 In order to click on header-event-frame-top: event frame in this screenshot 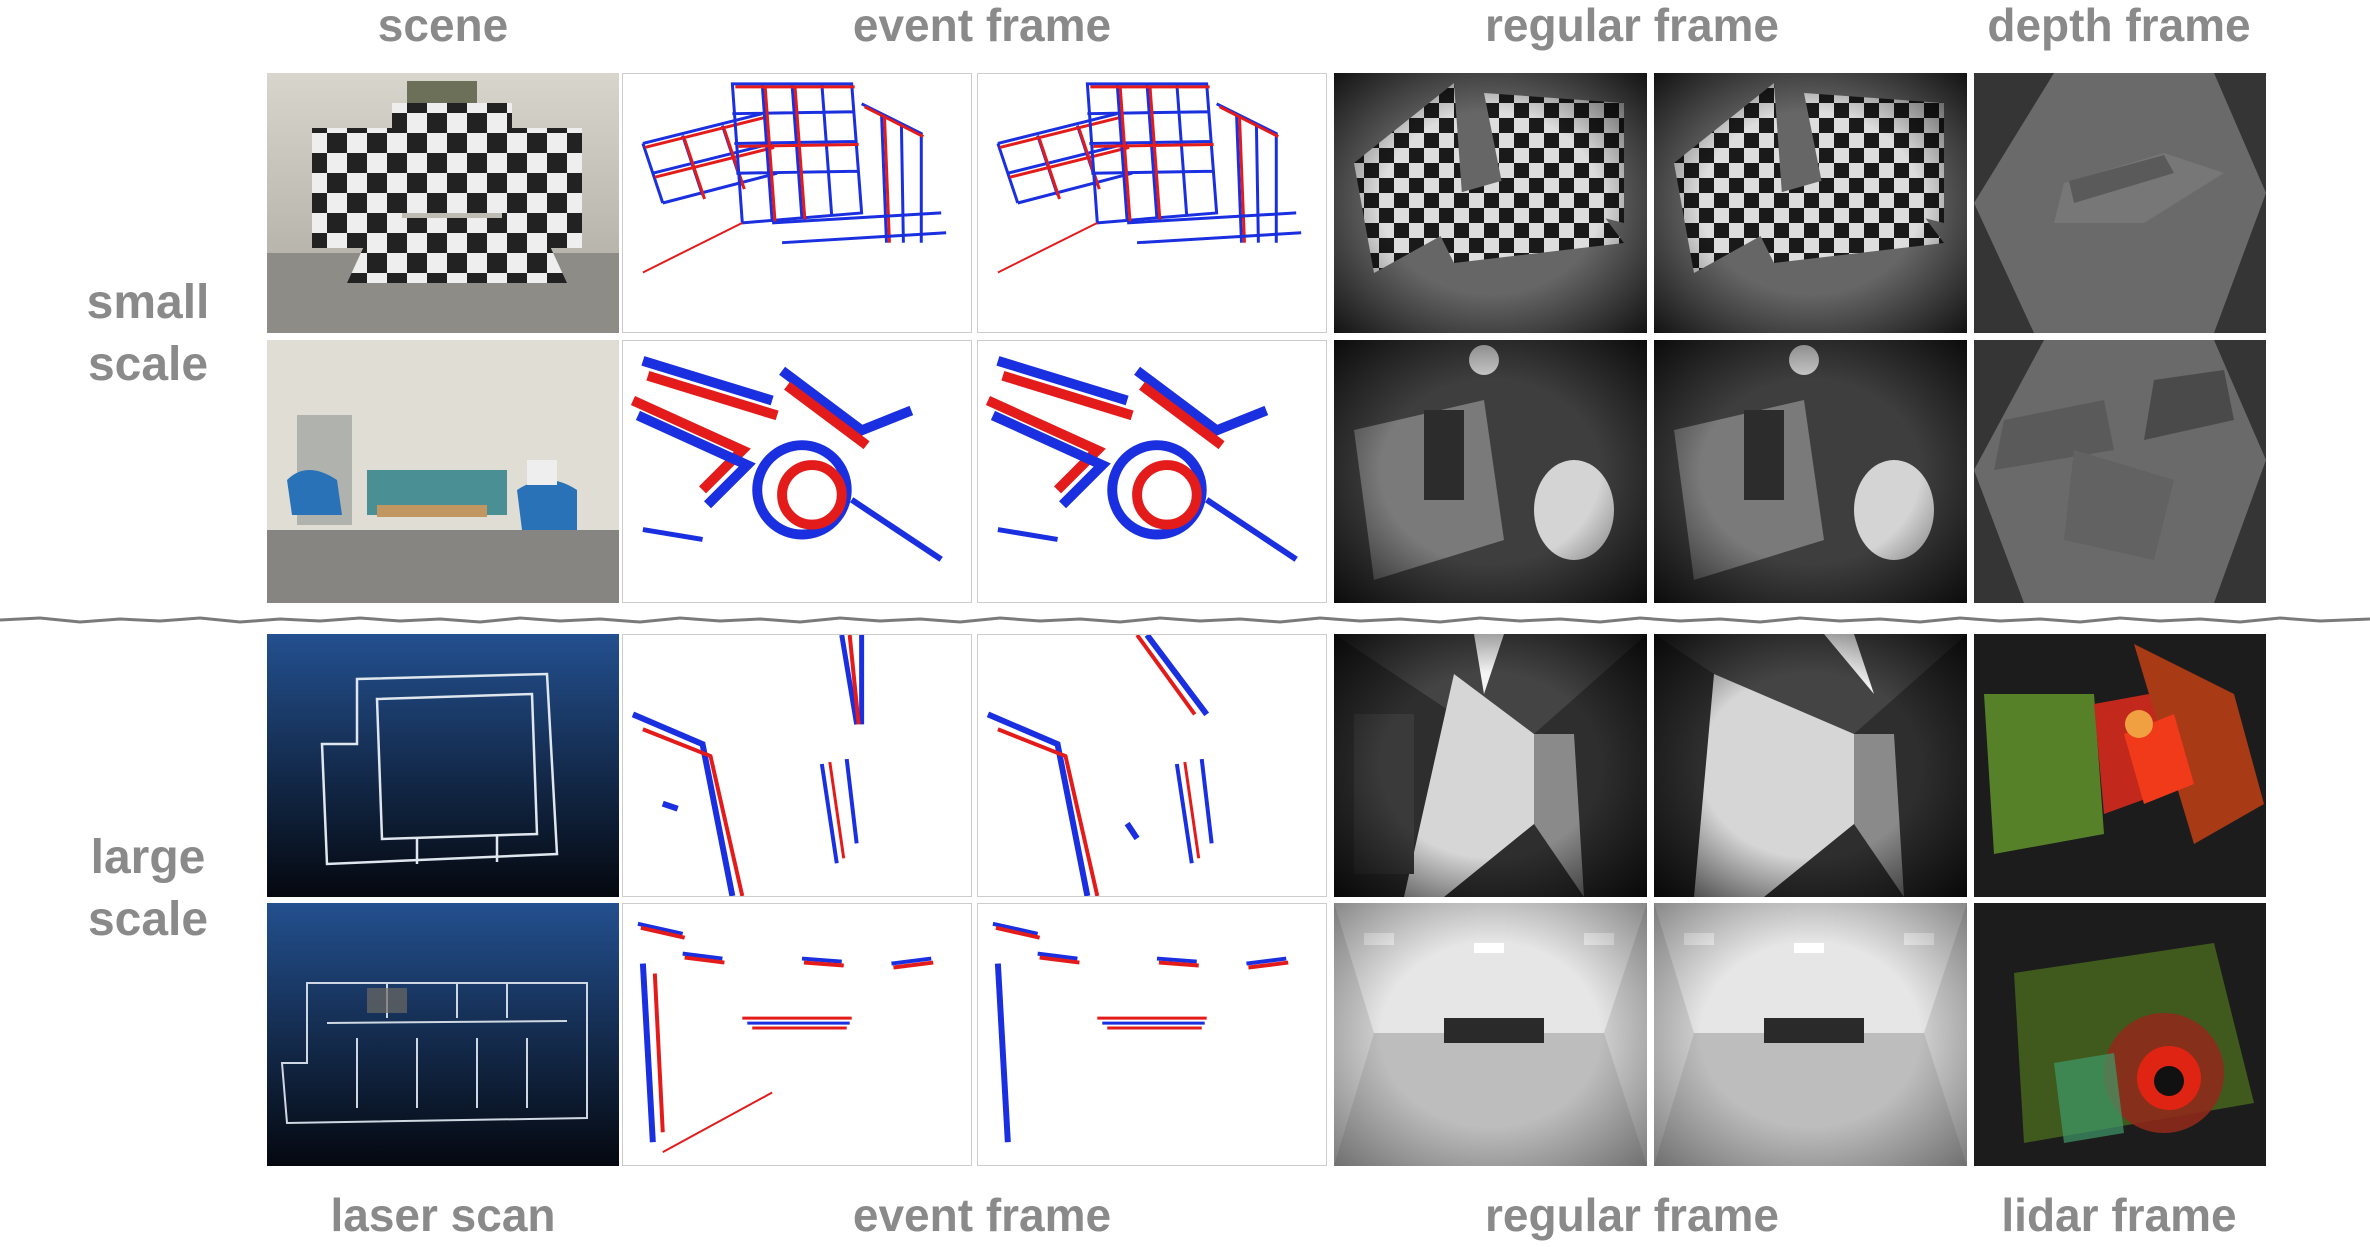, I will do `click(982, 25)`.